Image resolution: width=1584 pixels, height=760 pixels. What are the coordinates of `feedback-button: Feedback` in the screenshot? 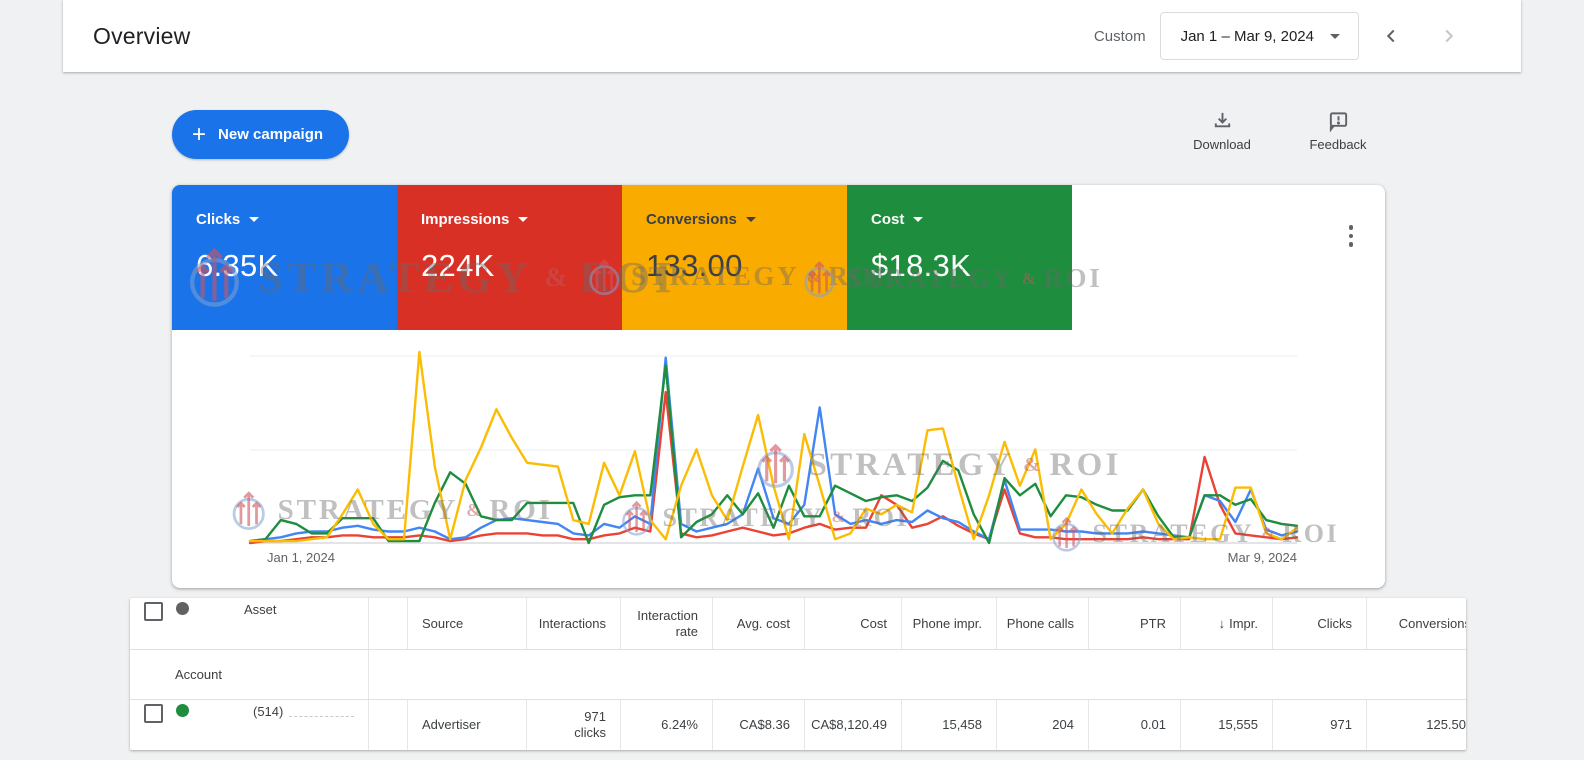 It's located at (1338, 131).